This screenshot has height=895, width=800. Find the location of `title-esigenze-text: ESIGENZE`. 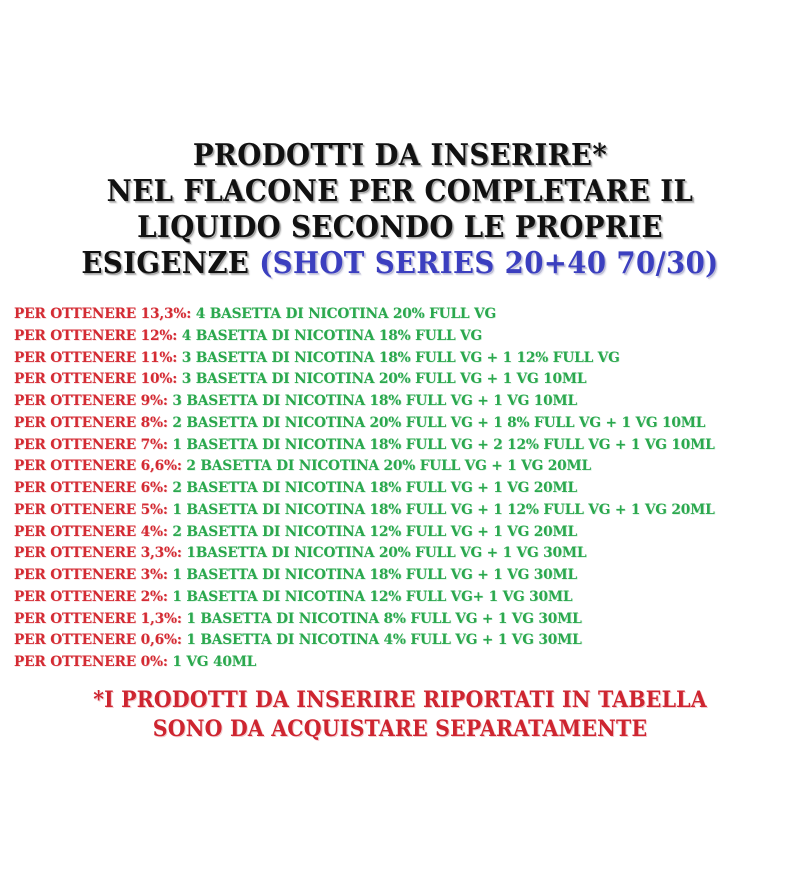

title-esigenze-text: ESIGENZE is located at coordinates (170, 263).